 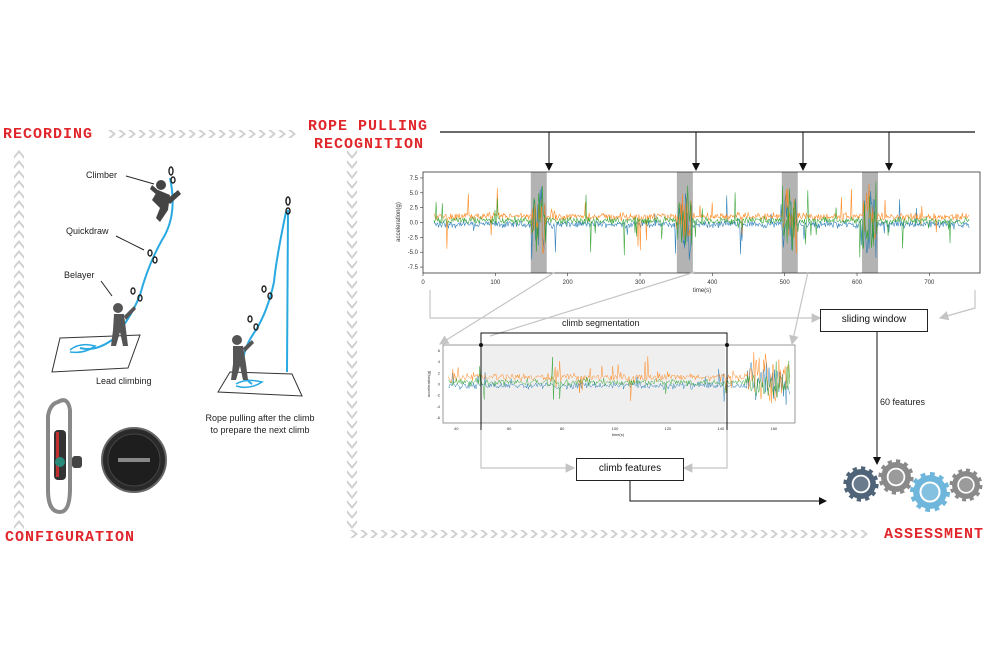 I want to click on climb-segmentation-bracket, so click(x=604, y=386).